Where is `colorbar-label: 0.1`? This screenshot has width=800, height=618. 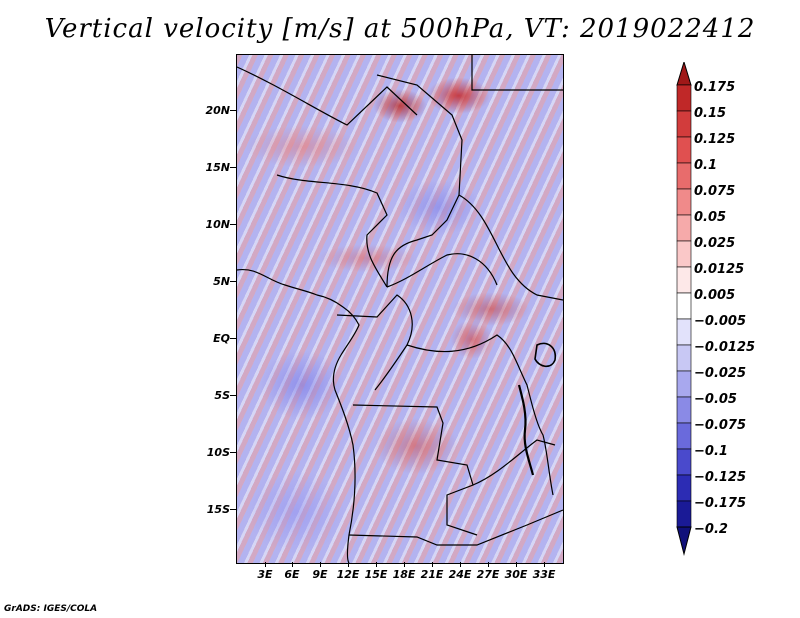
colorbar-label: 0.1 is located at coordinates (706, 165).